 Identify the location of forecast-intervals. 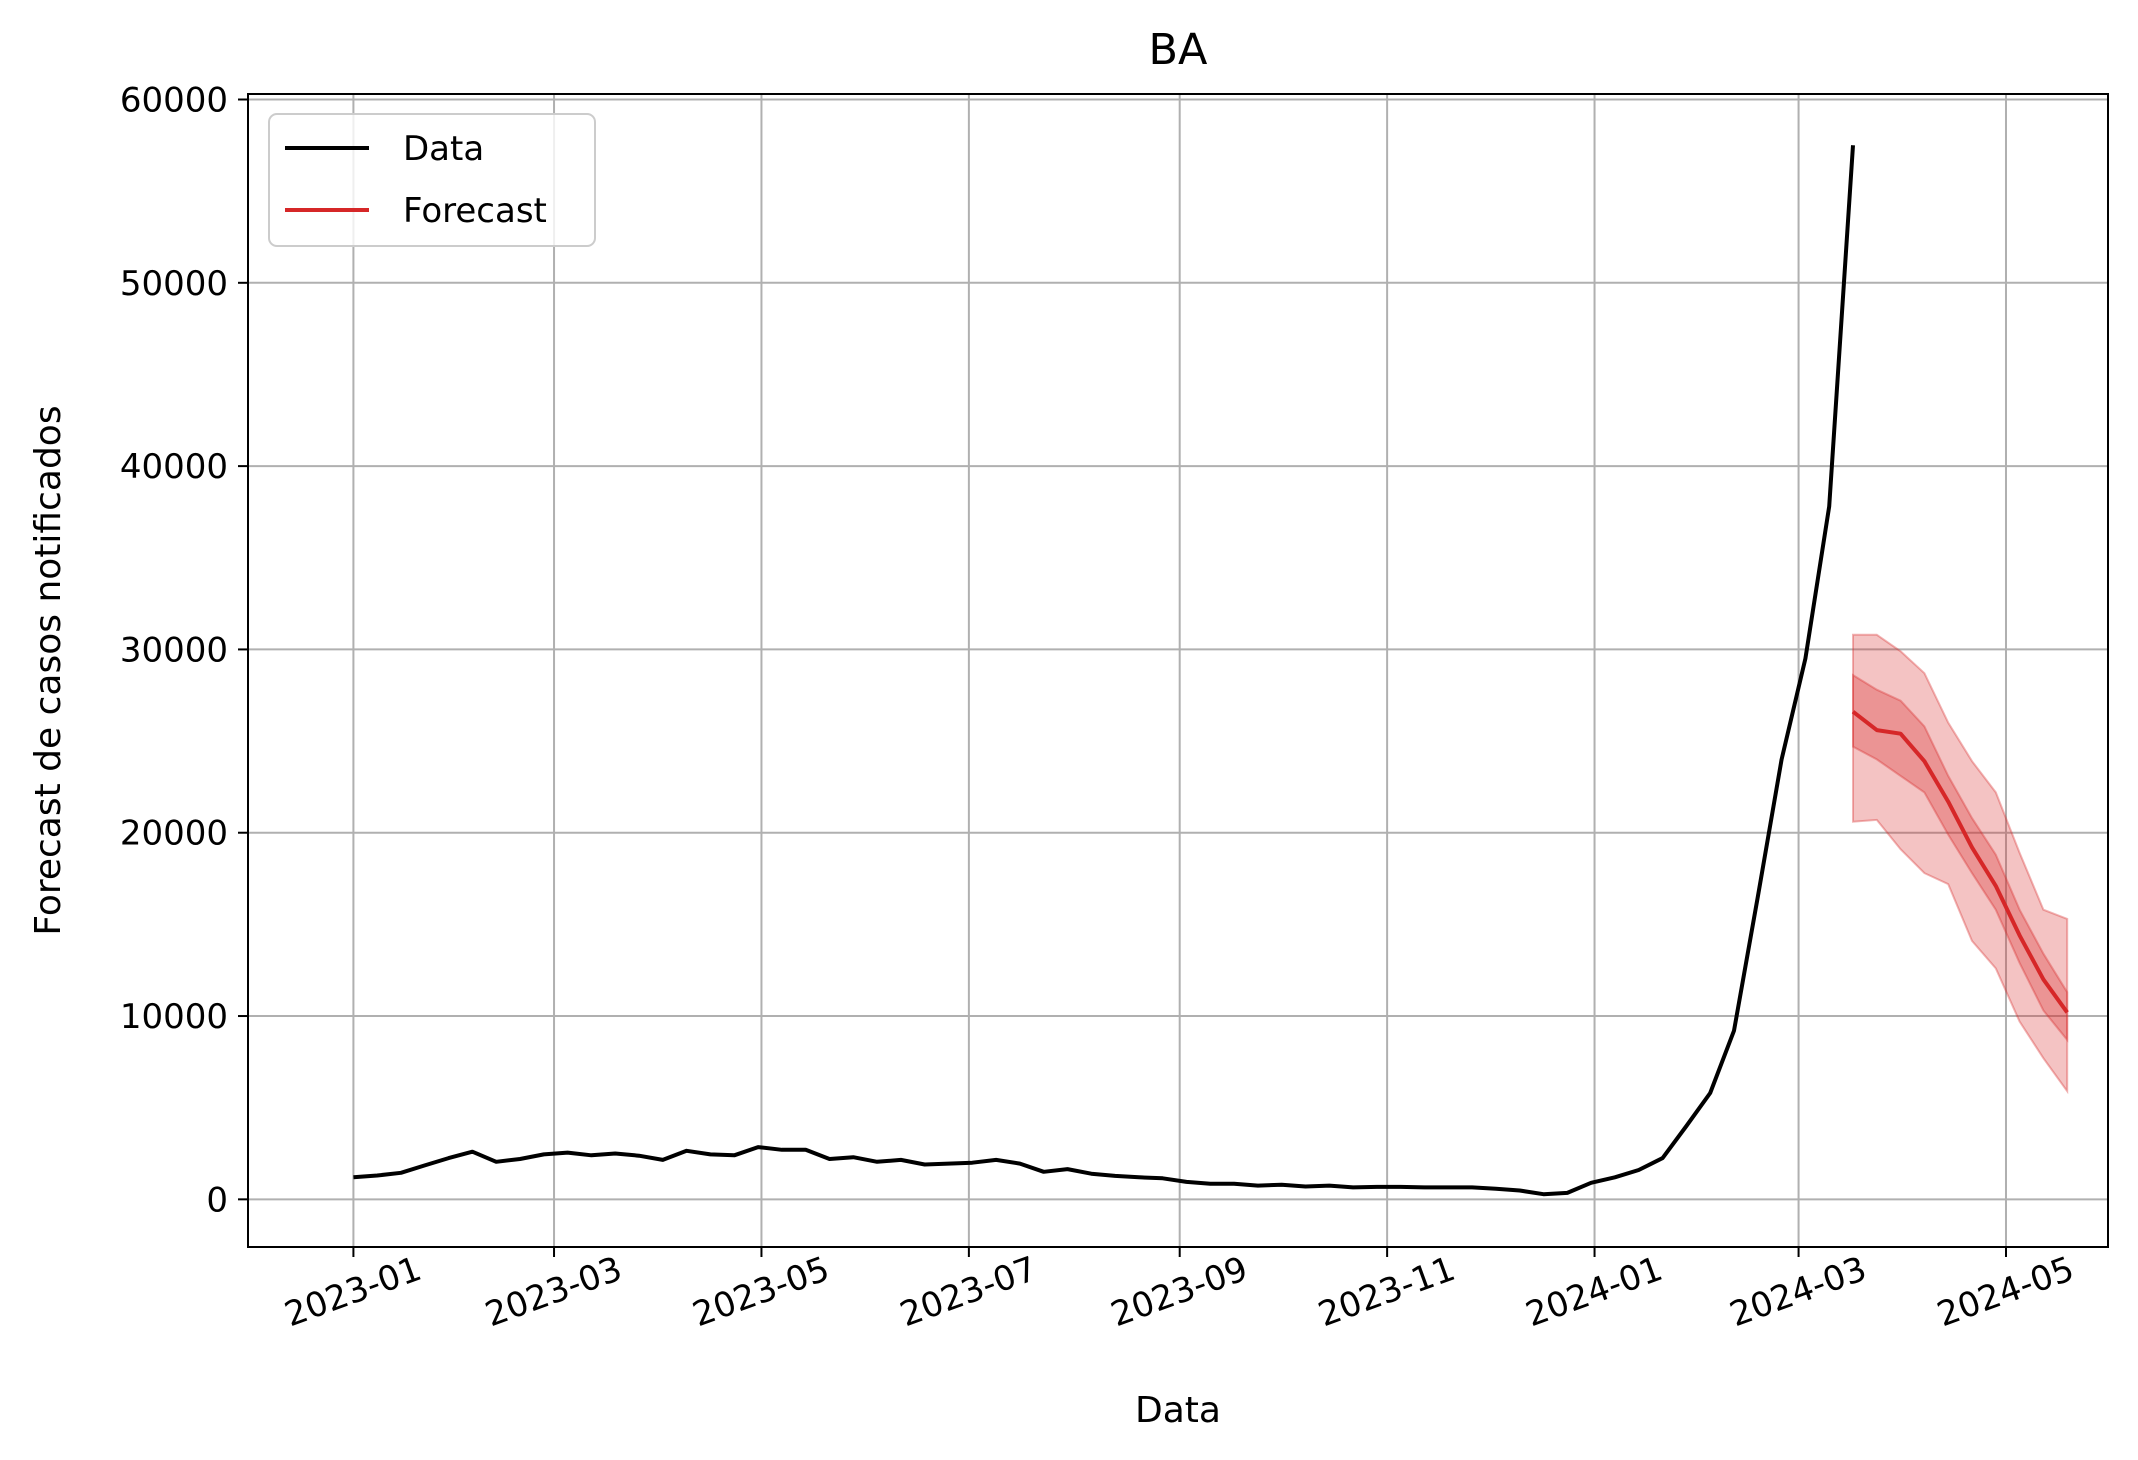
(1960, 864).